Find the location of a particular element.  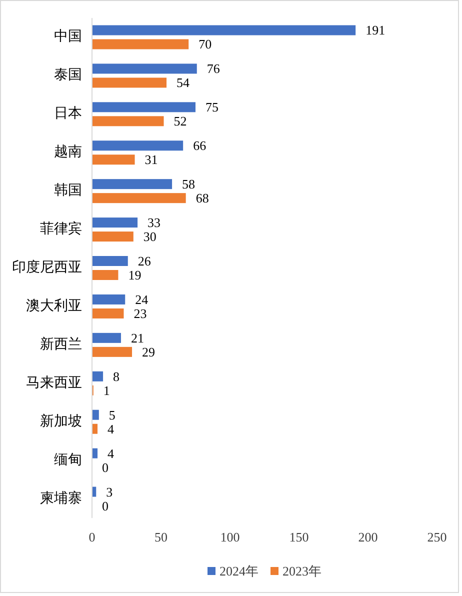

y-tick-label: 韩国 is located at coordinates (68, 190).